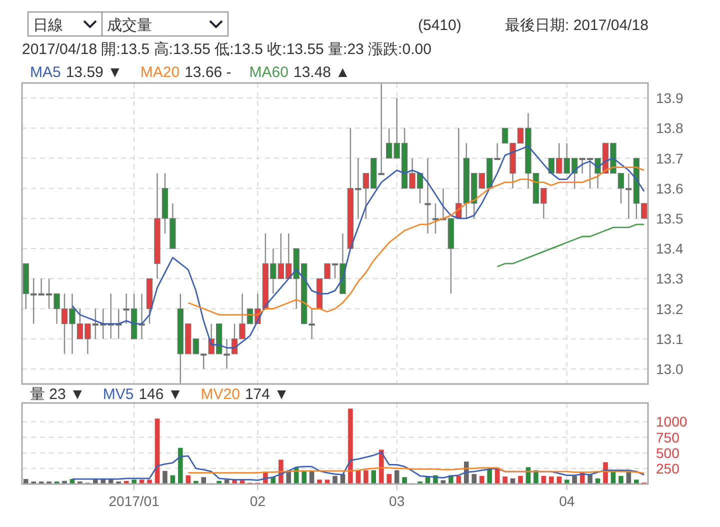  Describe the element at coordinates (668, 468) in the screenshot. I see `y-tick-label: 250` at that location.